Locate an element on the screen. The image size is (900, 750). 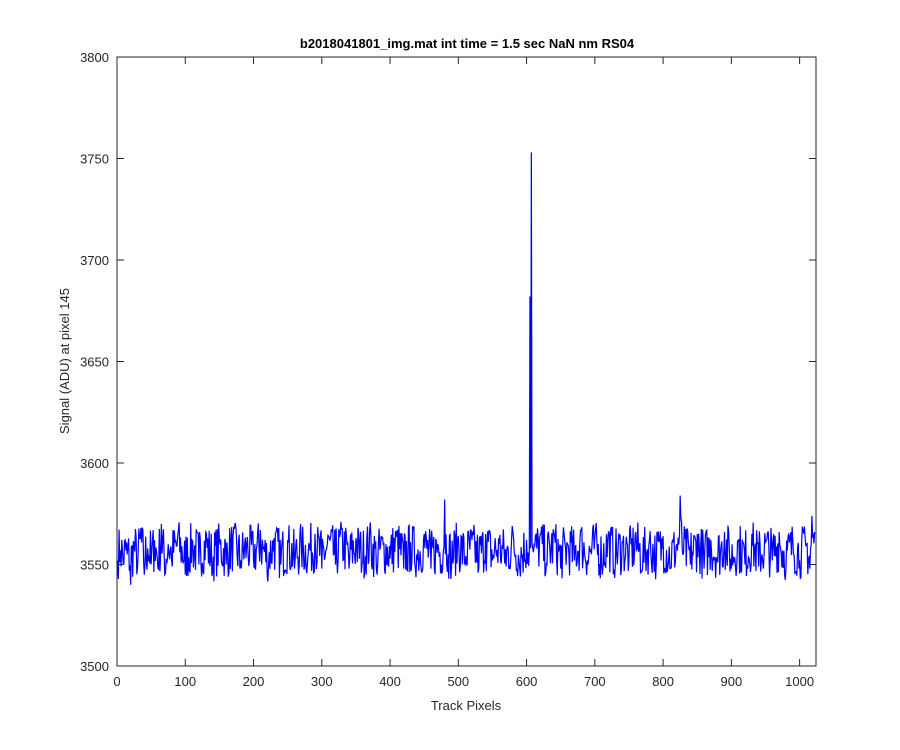
y-axis-label: Signal (ADU) at pixel 145 is located at coordinates (64, 361).